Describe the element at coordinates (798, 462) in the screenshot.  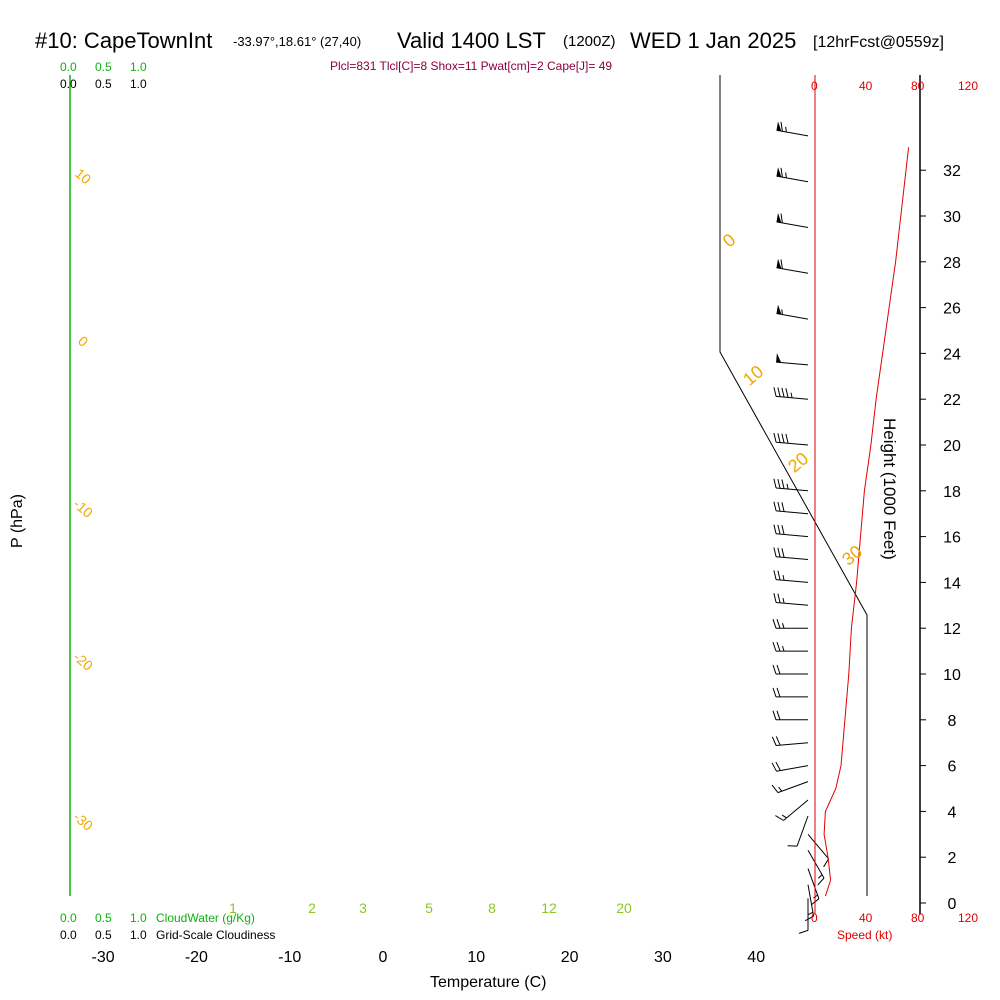
I see `dry-adiabat-label: 20` at that location.